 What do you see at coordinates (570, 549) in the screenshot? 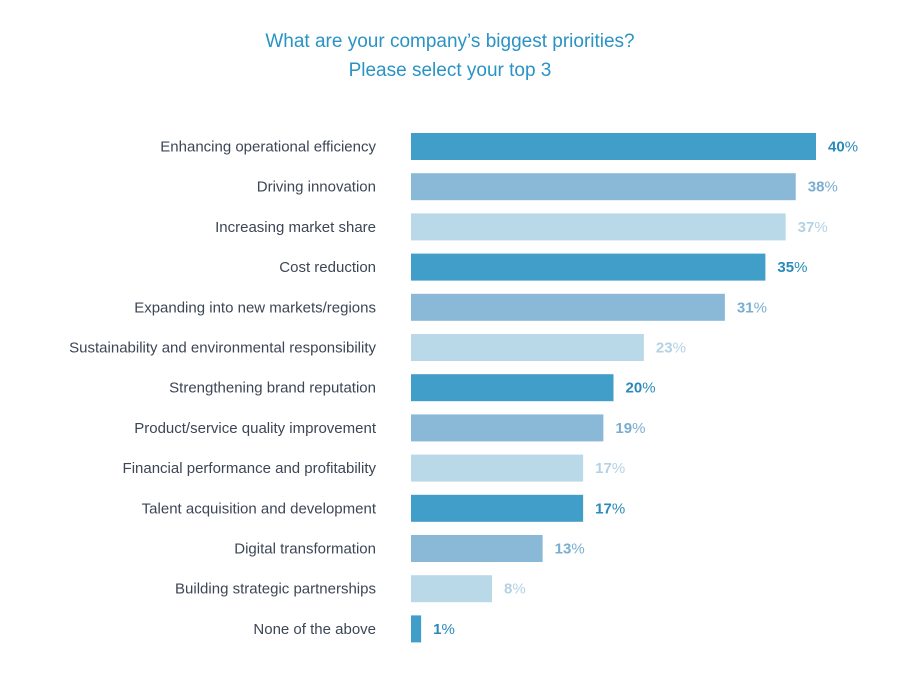
I see `data-label: 13%` at bounding box center [570, 549].